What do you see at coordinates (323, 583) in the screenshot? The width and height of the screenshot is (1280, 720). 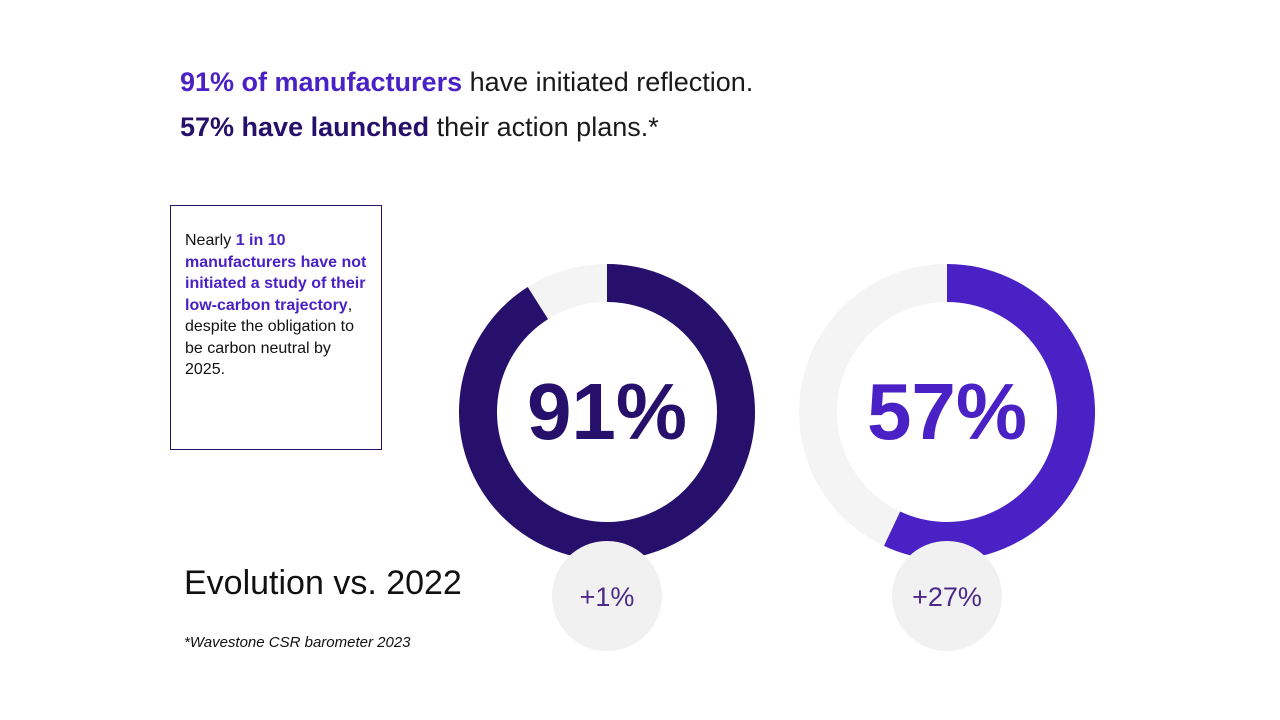 I see `evolution-label: Evolution vs. 2022` at bounding box center [323, 583].